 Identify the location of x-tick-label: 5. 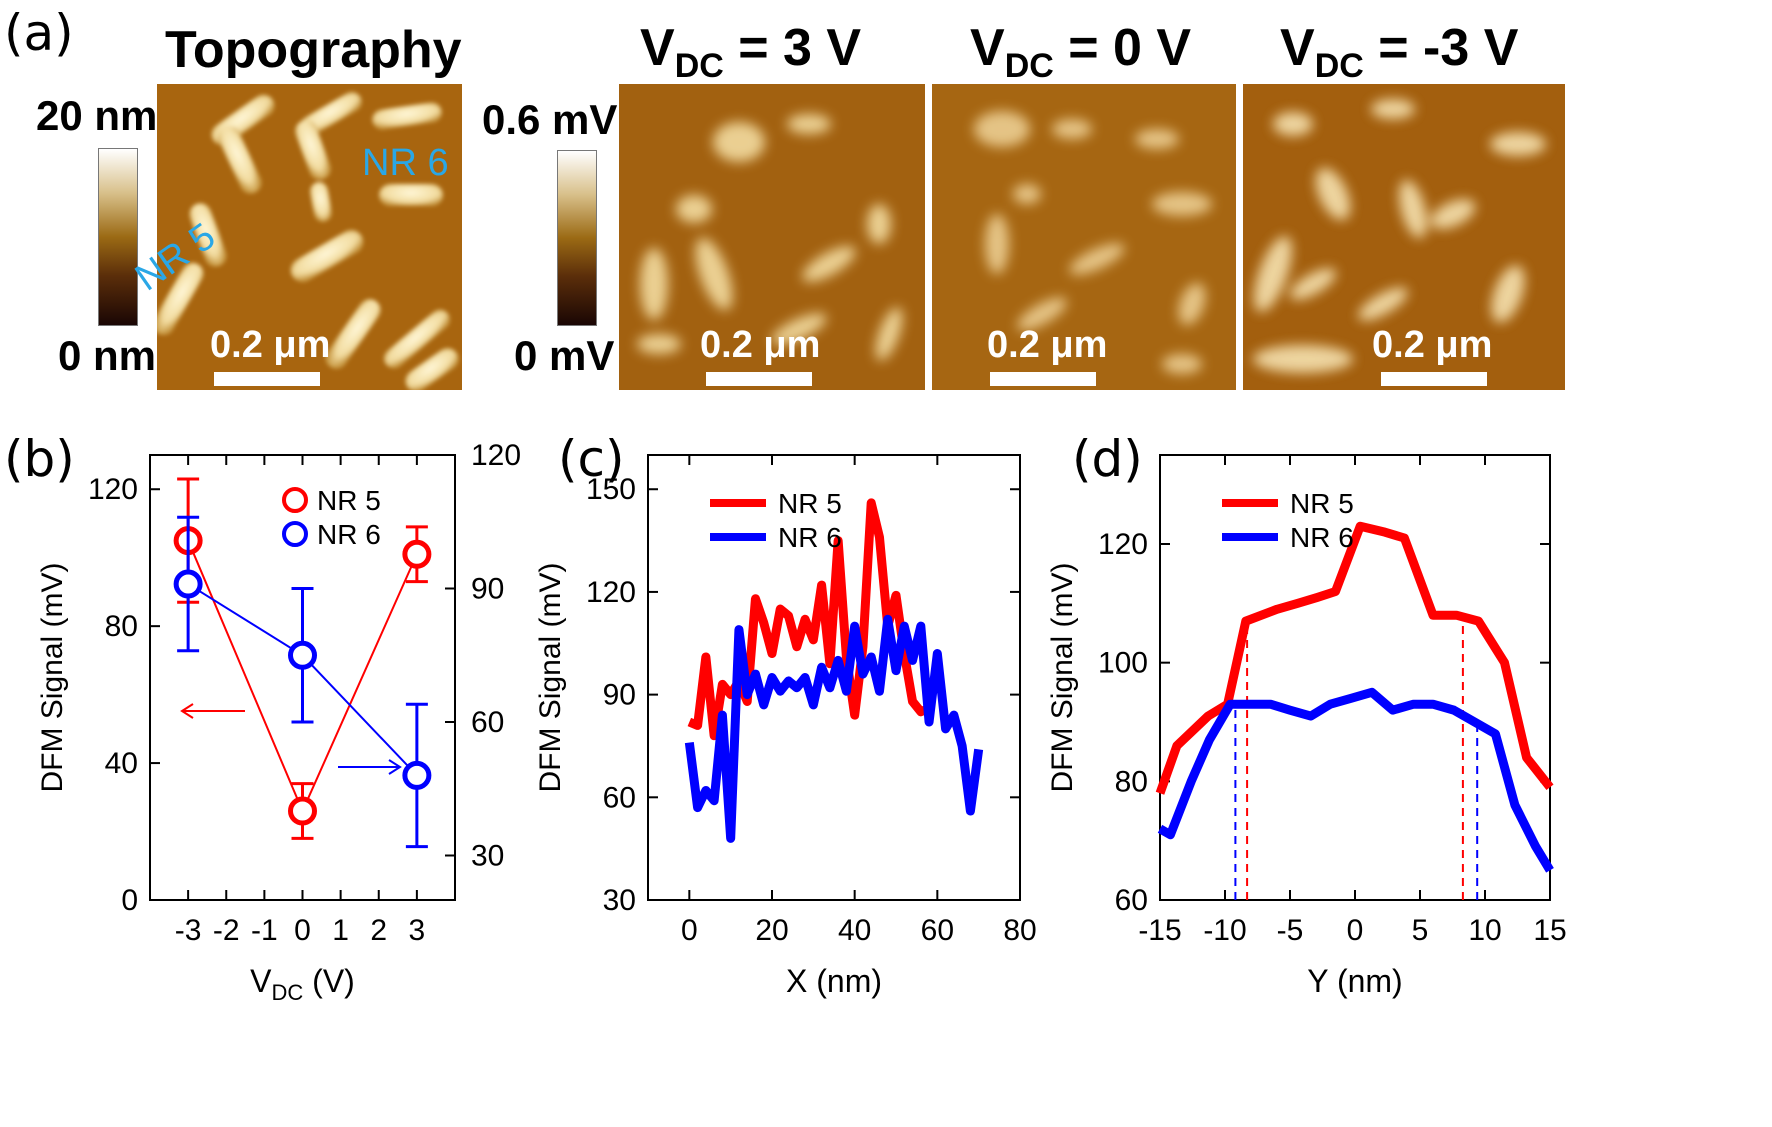
(1420, 930).